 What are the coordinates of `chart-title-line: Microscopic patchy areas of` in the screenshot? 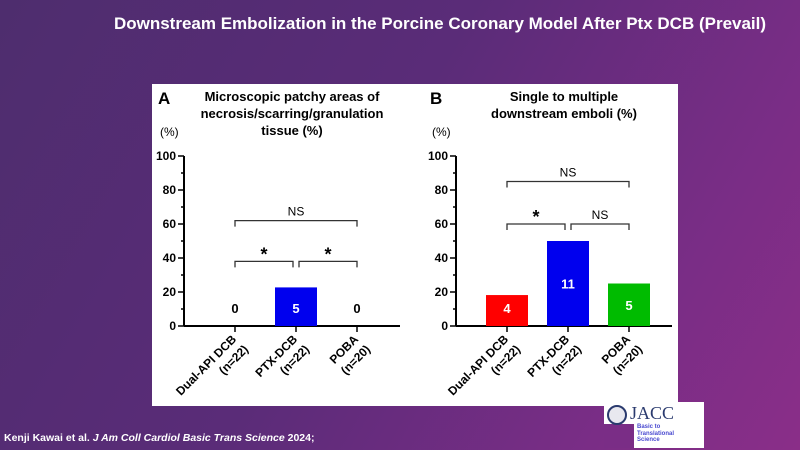 It's located at (293, 96).